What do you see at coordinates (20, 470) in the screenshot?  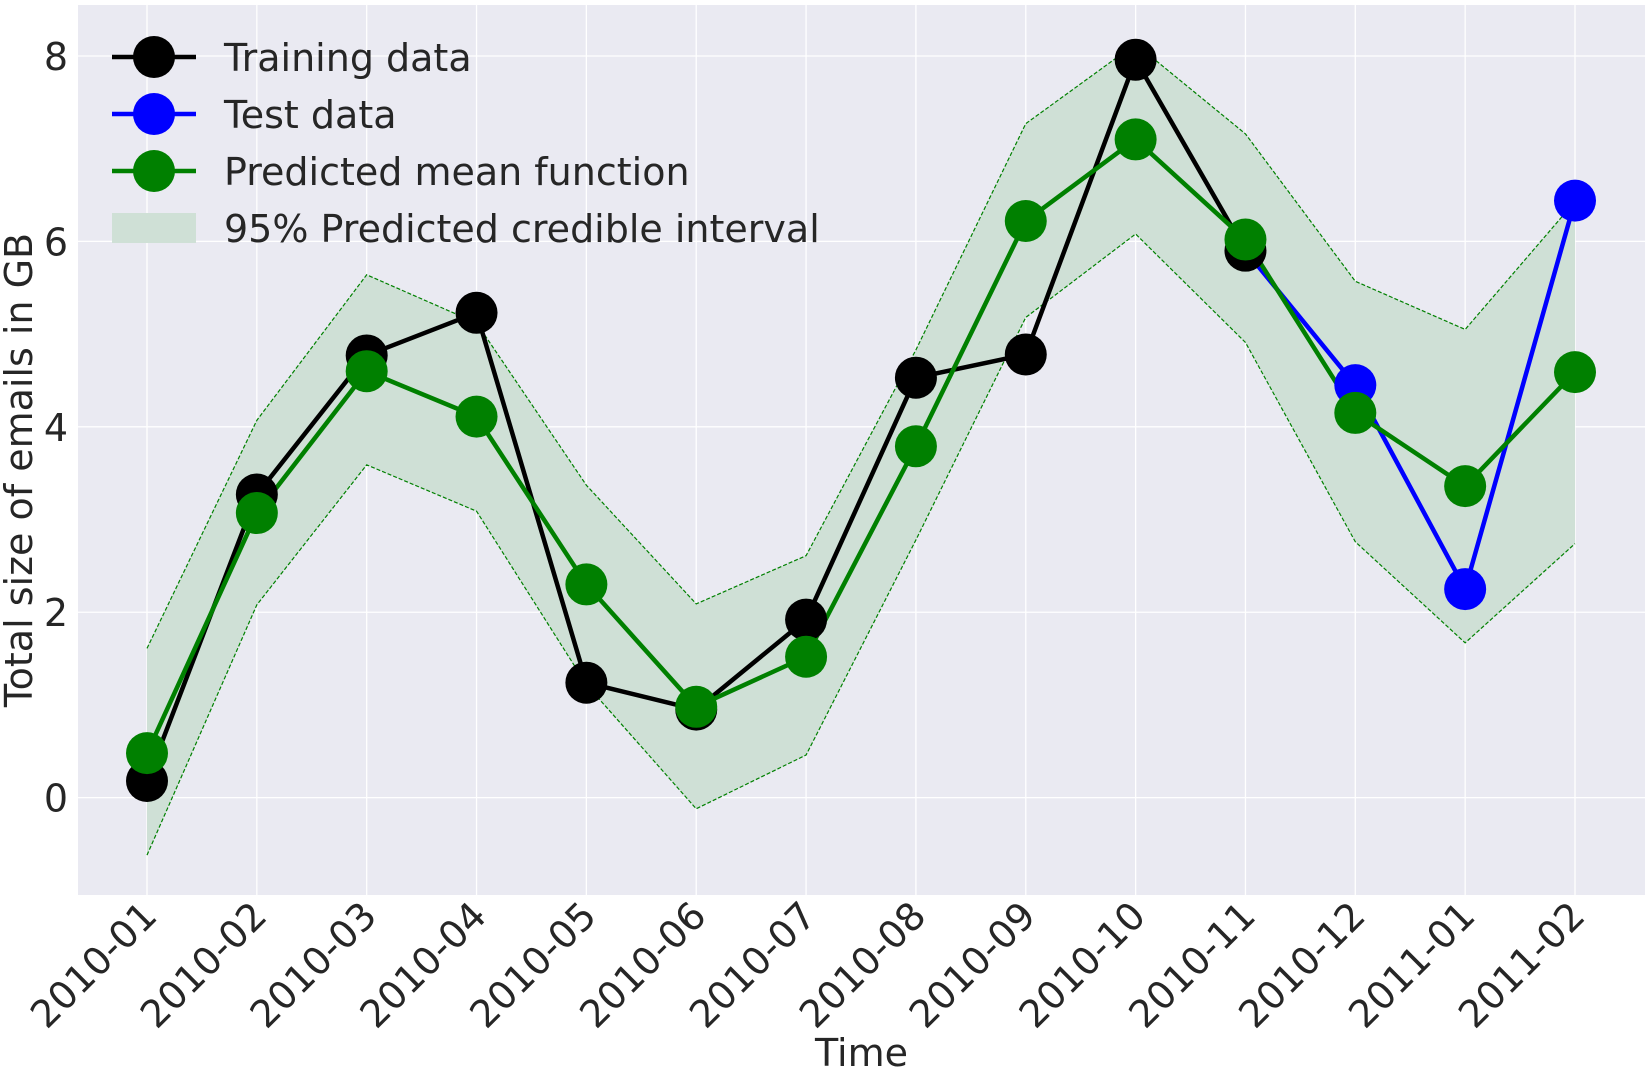 I see `y-axis-title: Total size of emails in GB` at bounding box center [20, 470].